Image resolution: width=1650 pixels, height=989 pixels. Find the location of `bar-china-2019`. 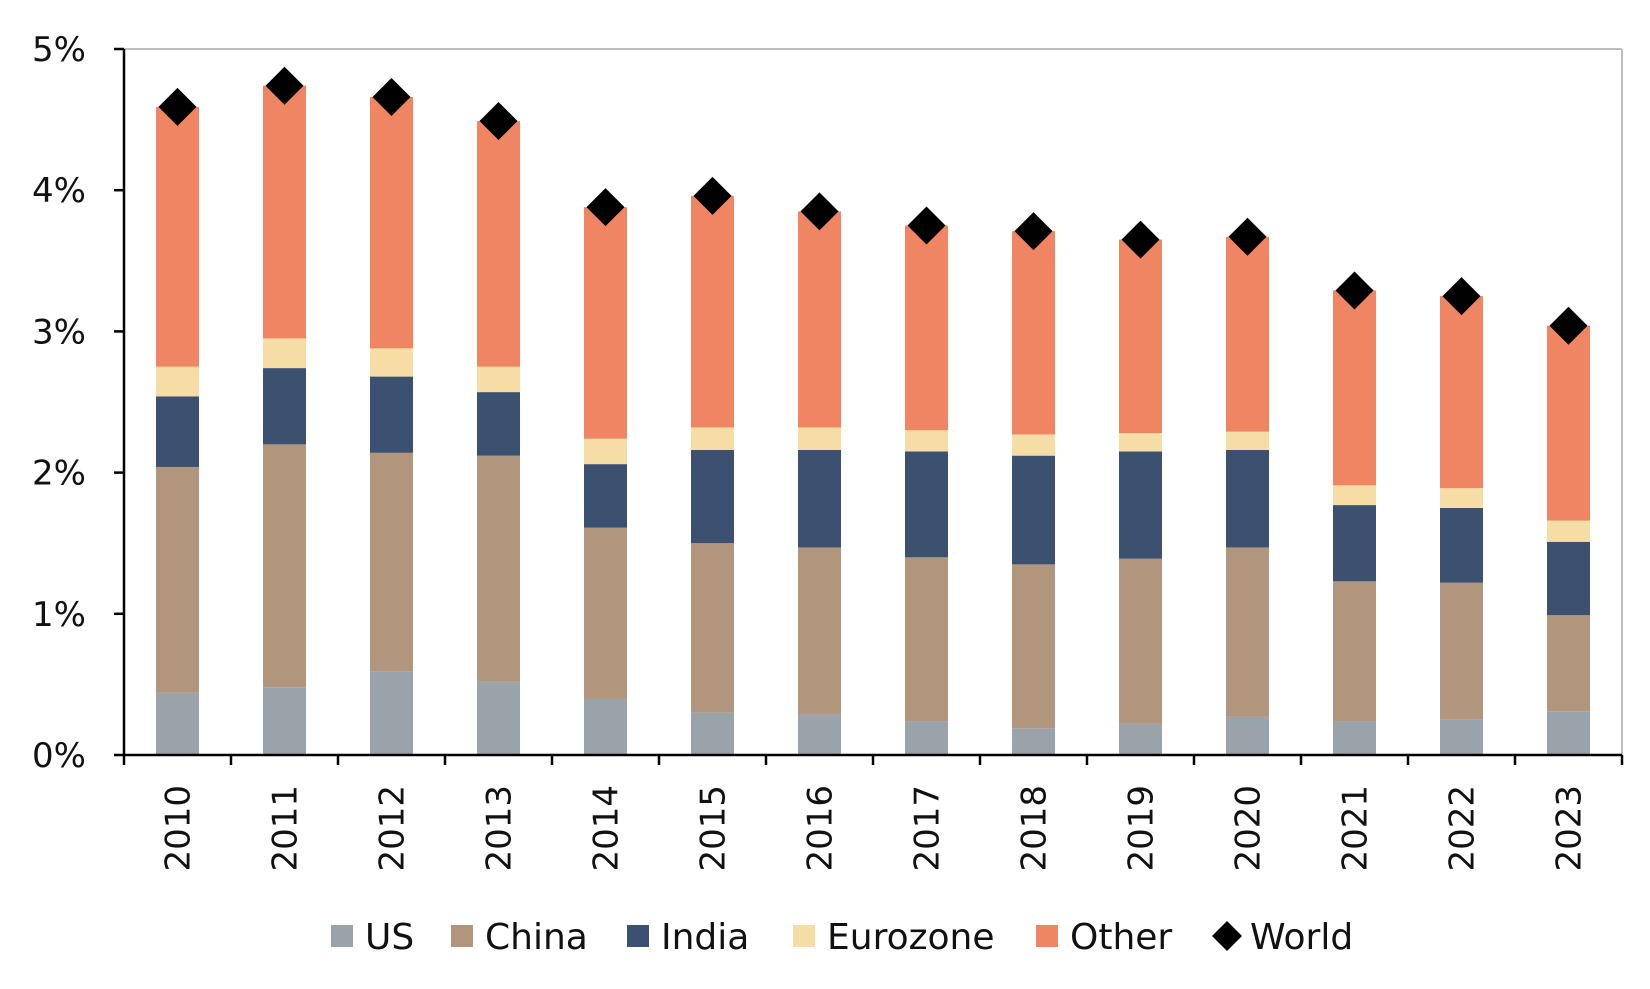

bar-china-2019 is located at coordinates (1140, 641).